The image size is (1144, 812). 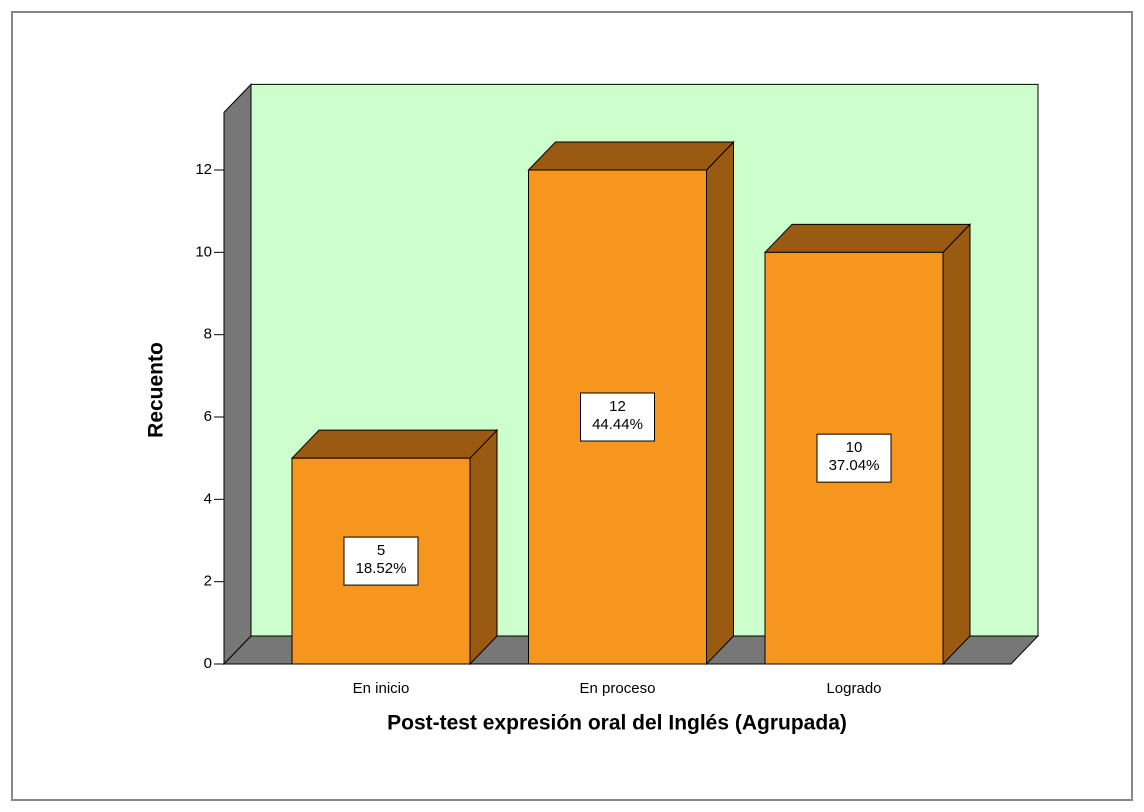 I want to click on y-tick-label: 0, so click(x=208, y=663).